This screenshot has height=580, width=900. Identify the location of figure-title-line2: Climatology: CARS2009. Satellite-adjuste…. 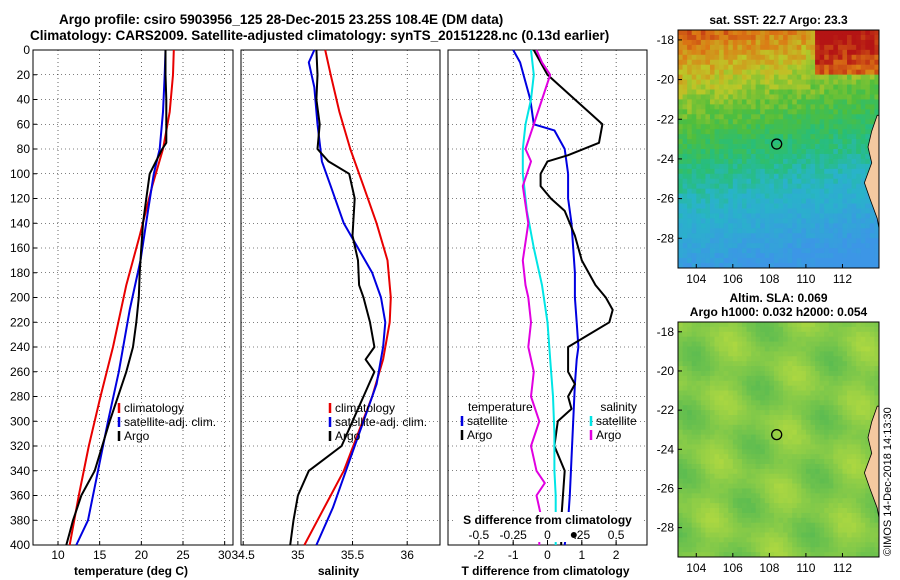
(320, 35).